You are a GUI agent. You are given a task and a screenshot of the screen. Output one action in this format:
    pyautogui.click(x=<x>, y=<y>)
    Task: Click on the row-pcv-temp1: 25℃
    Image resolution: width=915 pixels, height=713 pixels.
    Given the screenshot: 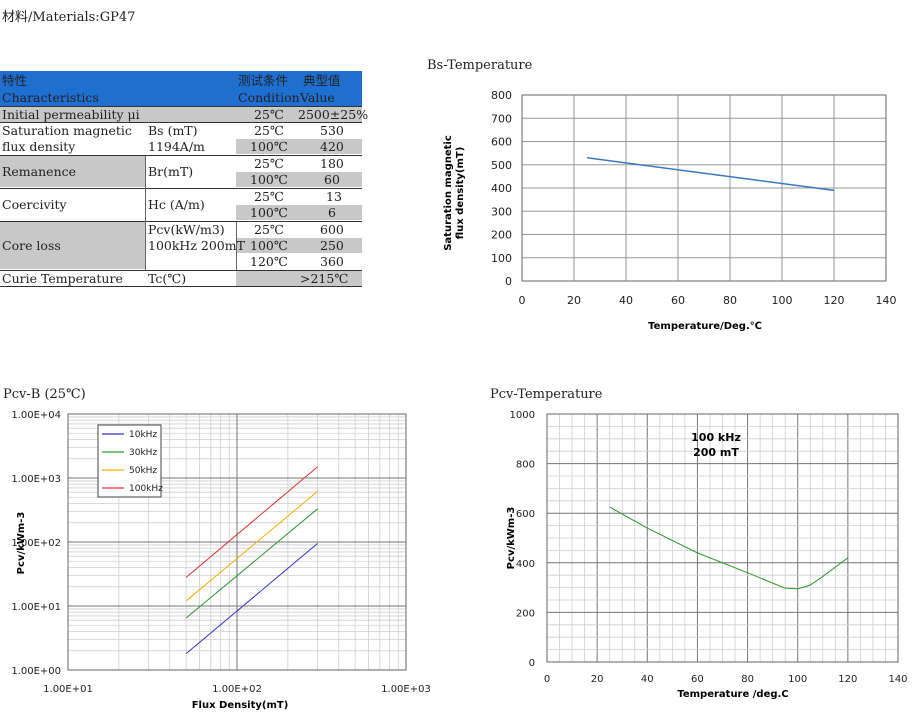 What is the action you would take?
    pyautogui.click(x=269, y=229)
    